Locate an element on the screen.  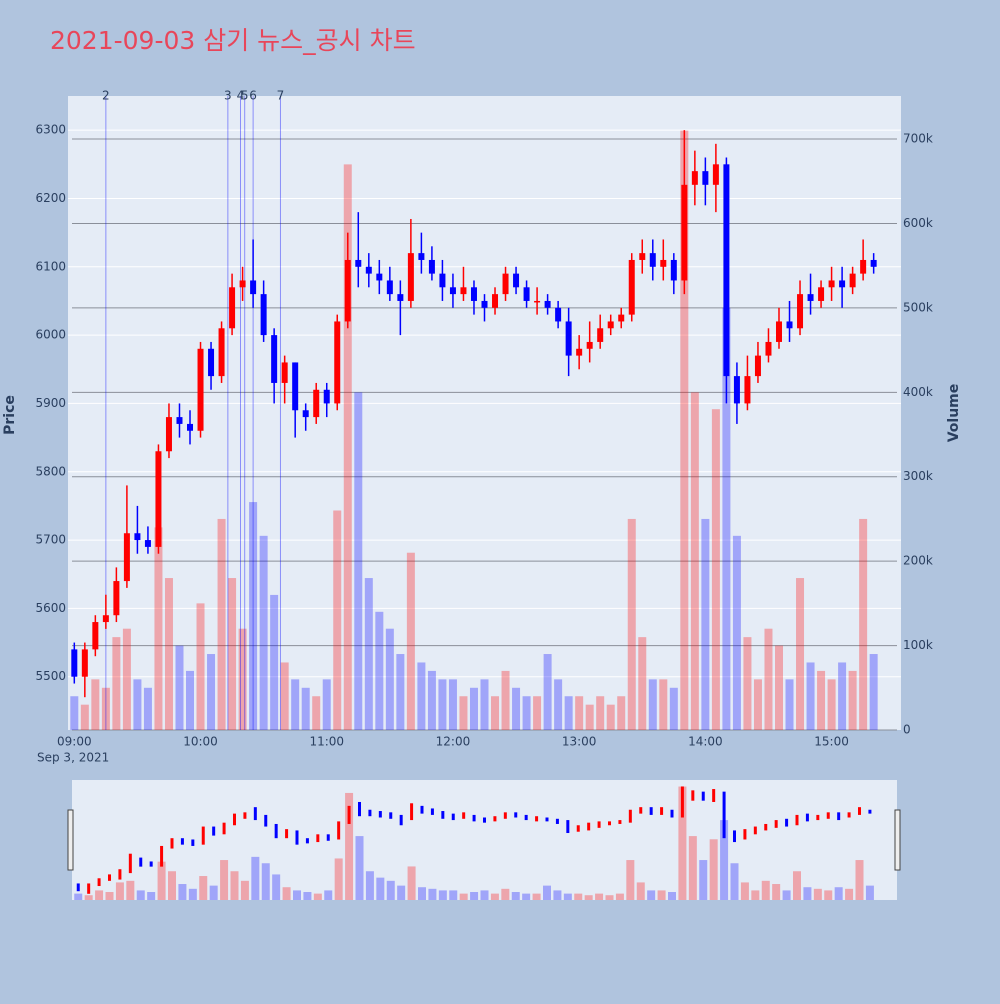
annotation-label: 4 is located at coordinates (241, 96).